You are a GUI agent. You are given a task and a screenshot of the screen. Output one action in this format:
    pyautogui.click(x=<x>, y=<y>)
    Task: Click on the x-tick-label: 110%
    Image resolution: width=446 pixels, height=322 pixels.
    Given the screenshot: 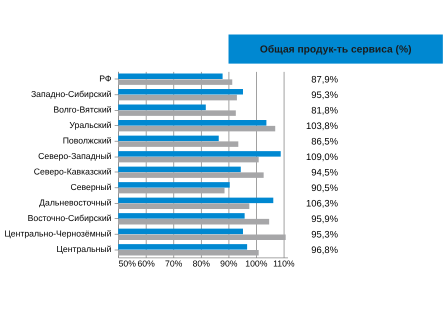 What is the action you would take?
    pyautogui.click(x=284, y=263)
    